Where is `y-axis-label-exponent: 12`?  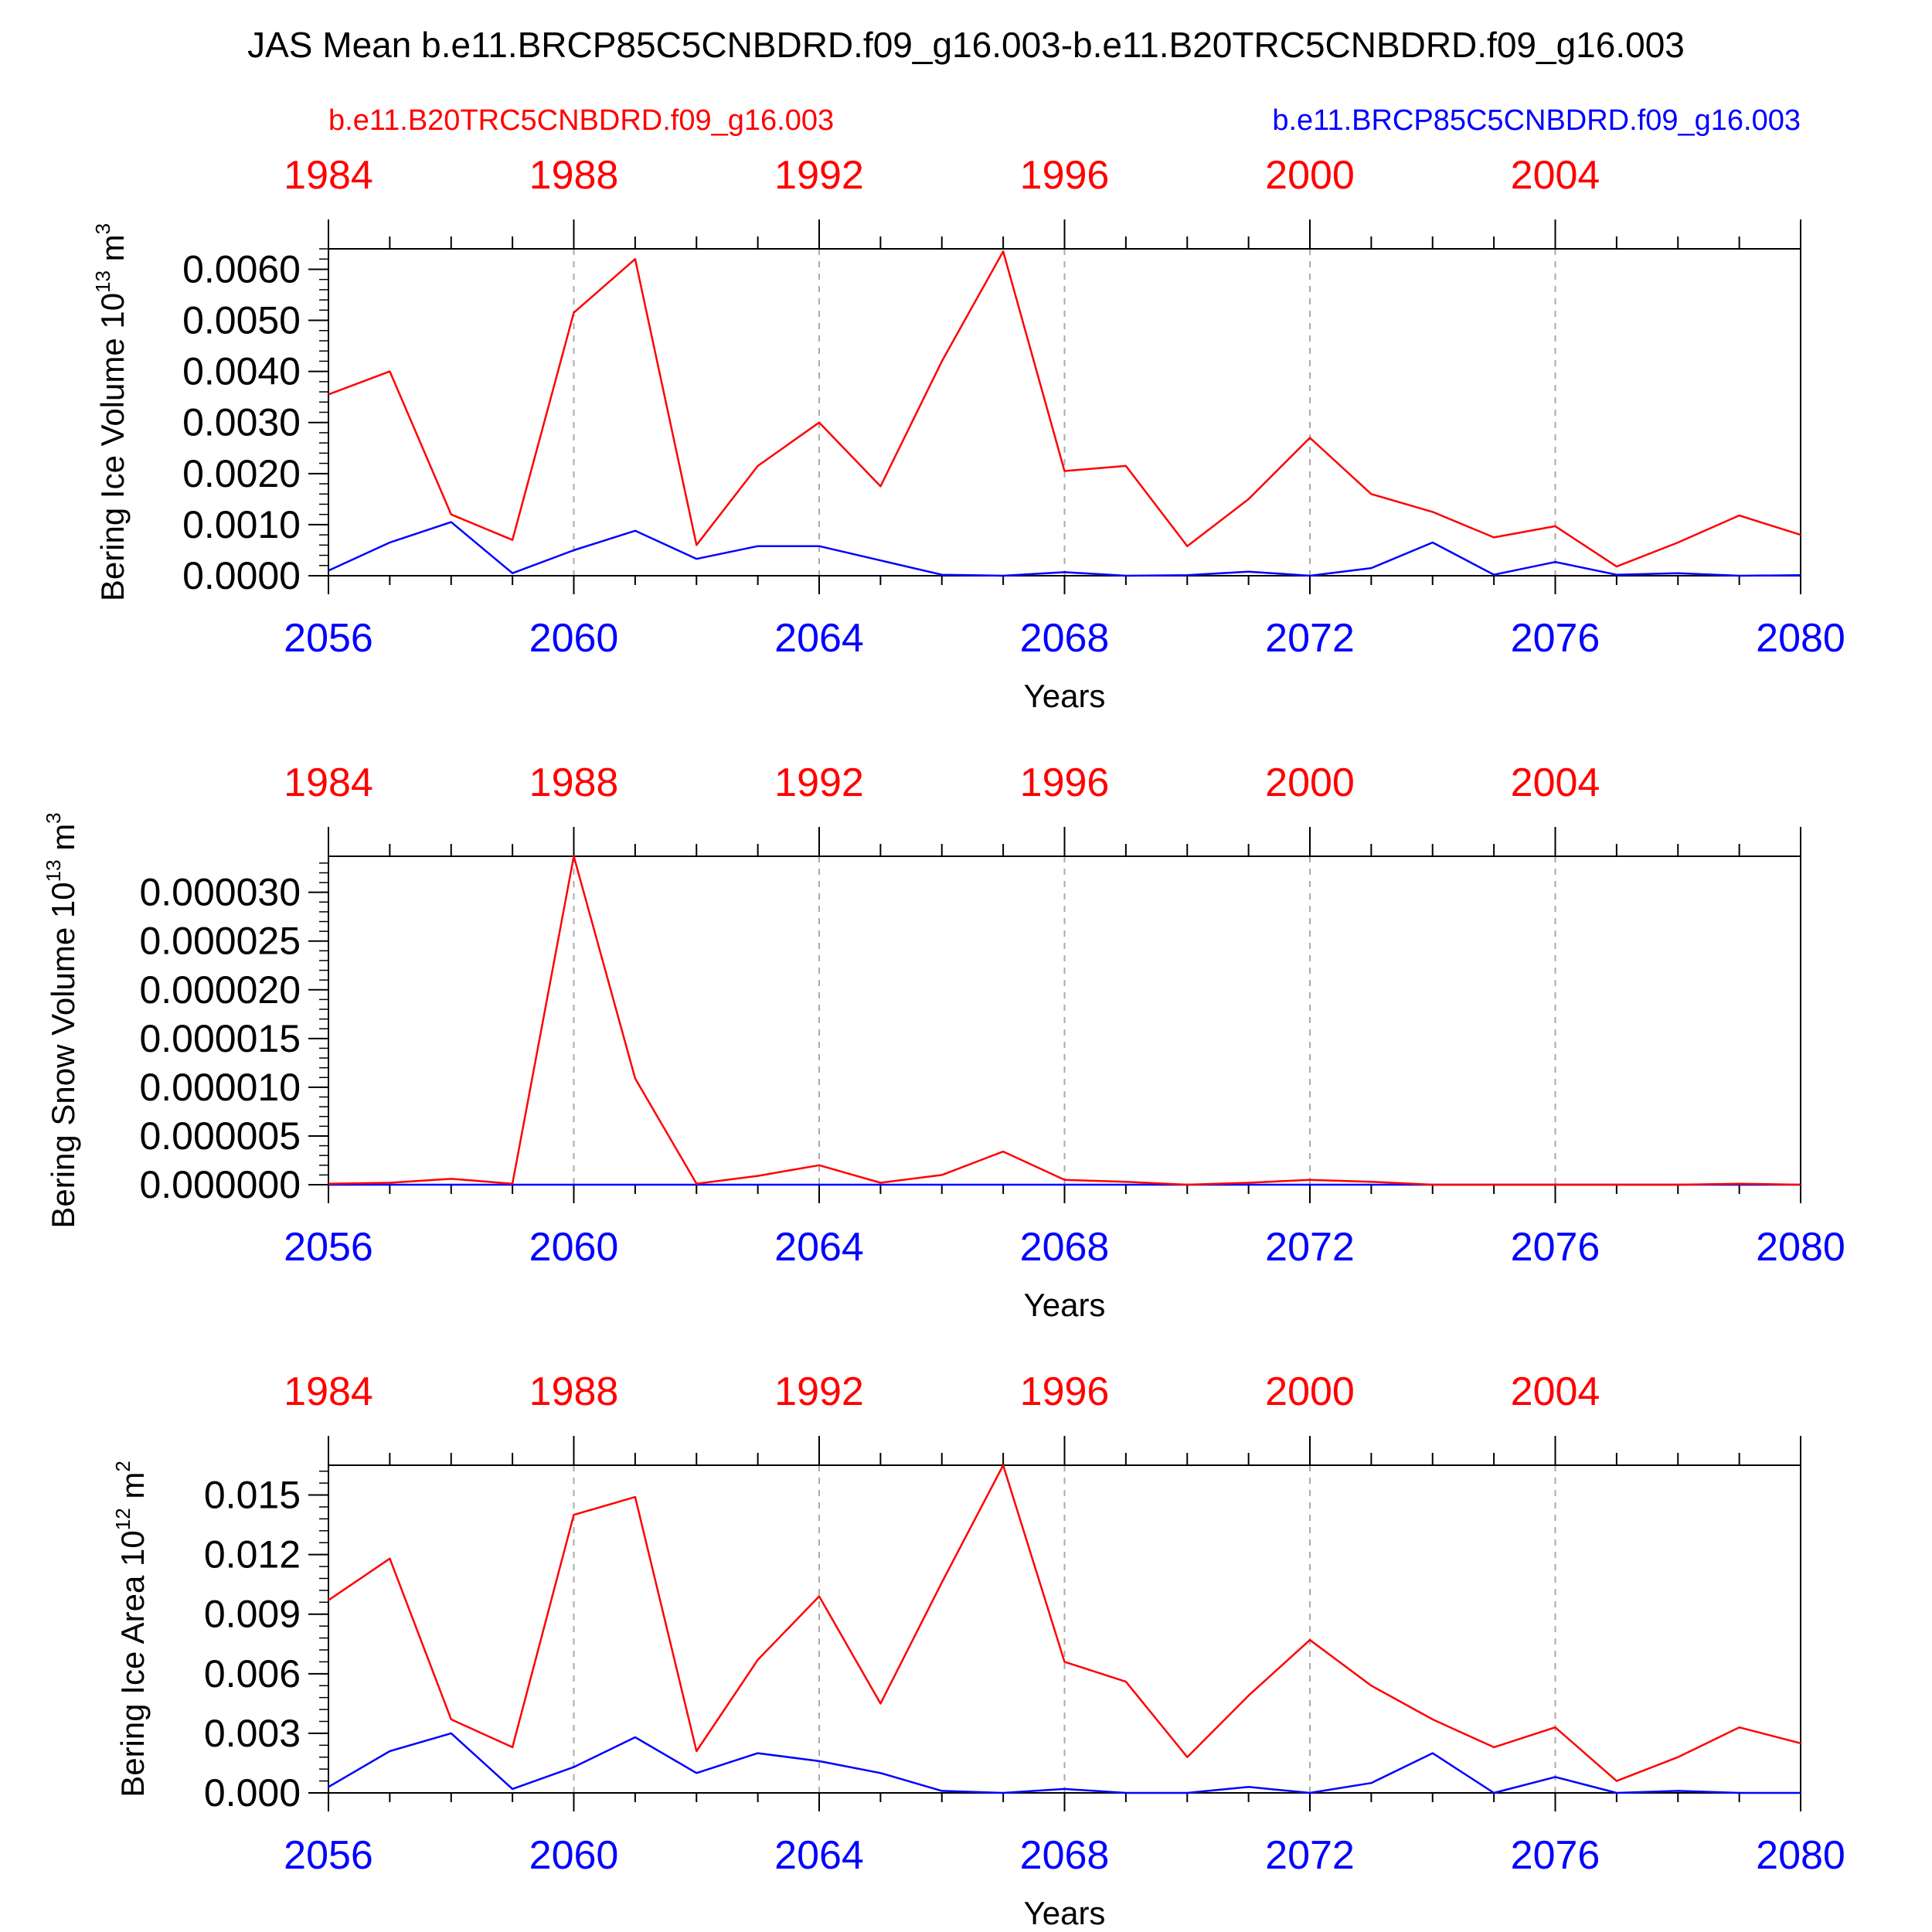 y-axis-label-exponent: 12 is located at coordinates (122, 1519).